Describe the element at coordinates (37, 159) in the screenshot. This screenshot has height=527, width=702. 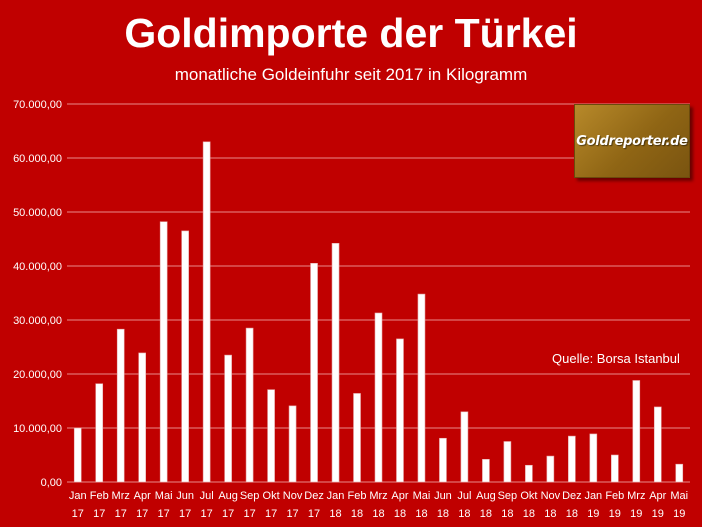
I see `y-tick-label: 60.000,00` at that location.